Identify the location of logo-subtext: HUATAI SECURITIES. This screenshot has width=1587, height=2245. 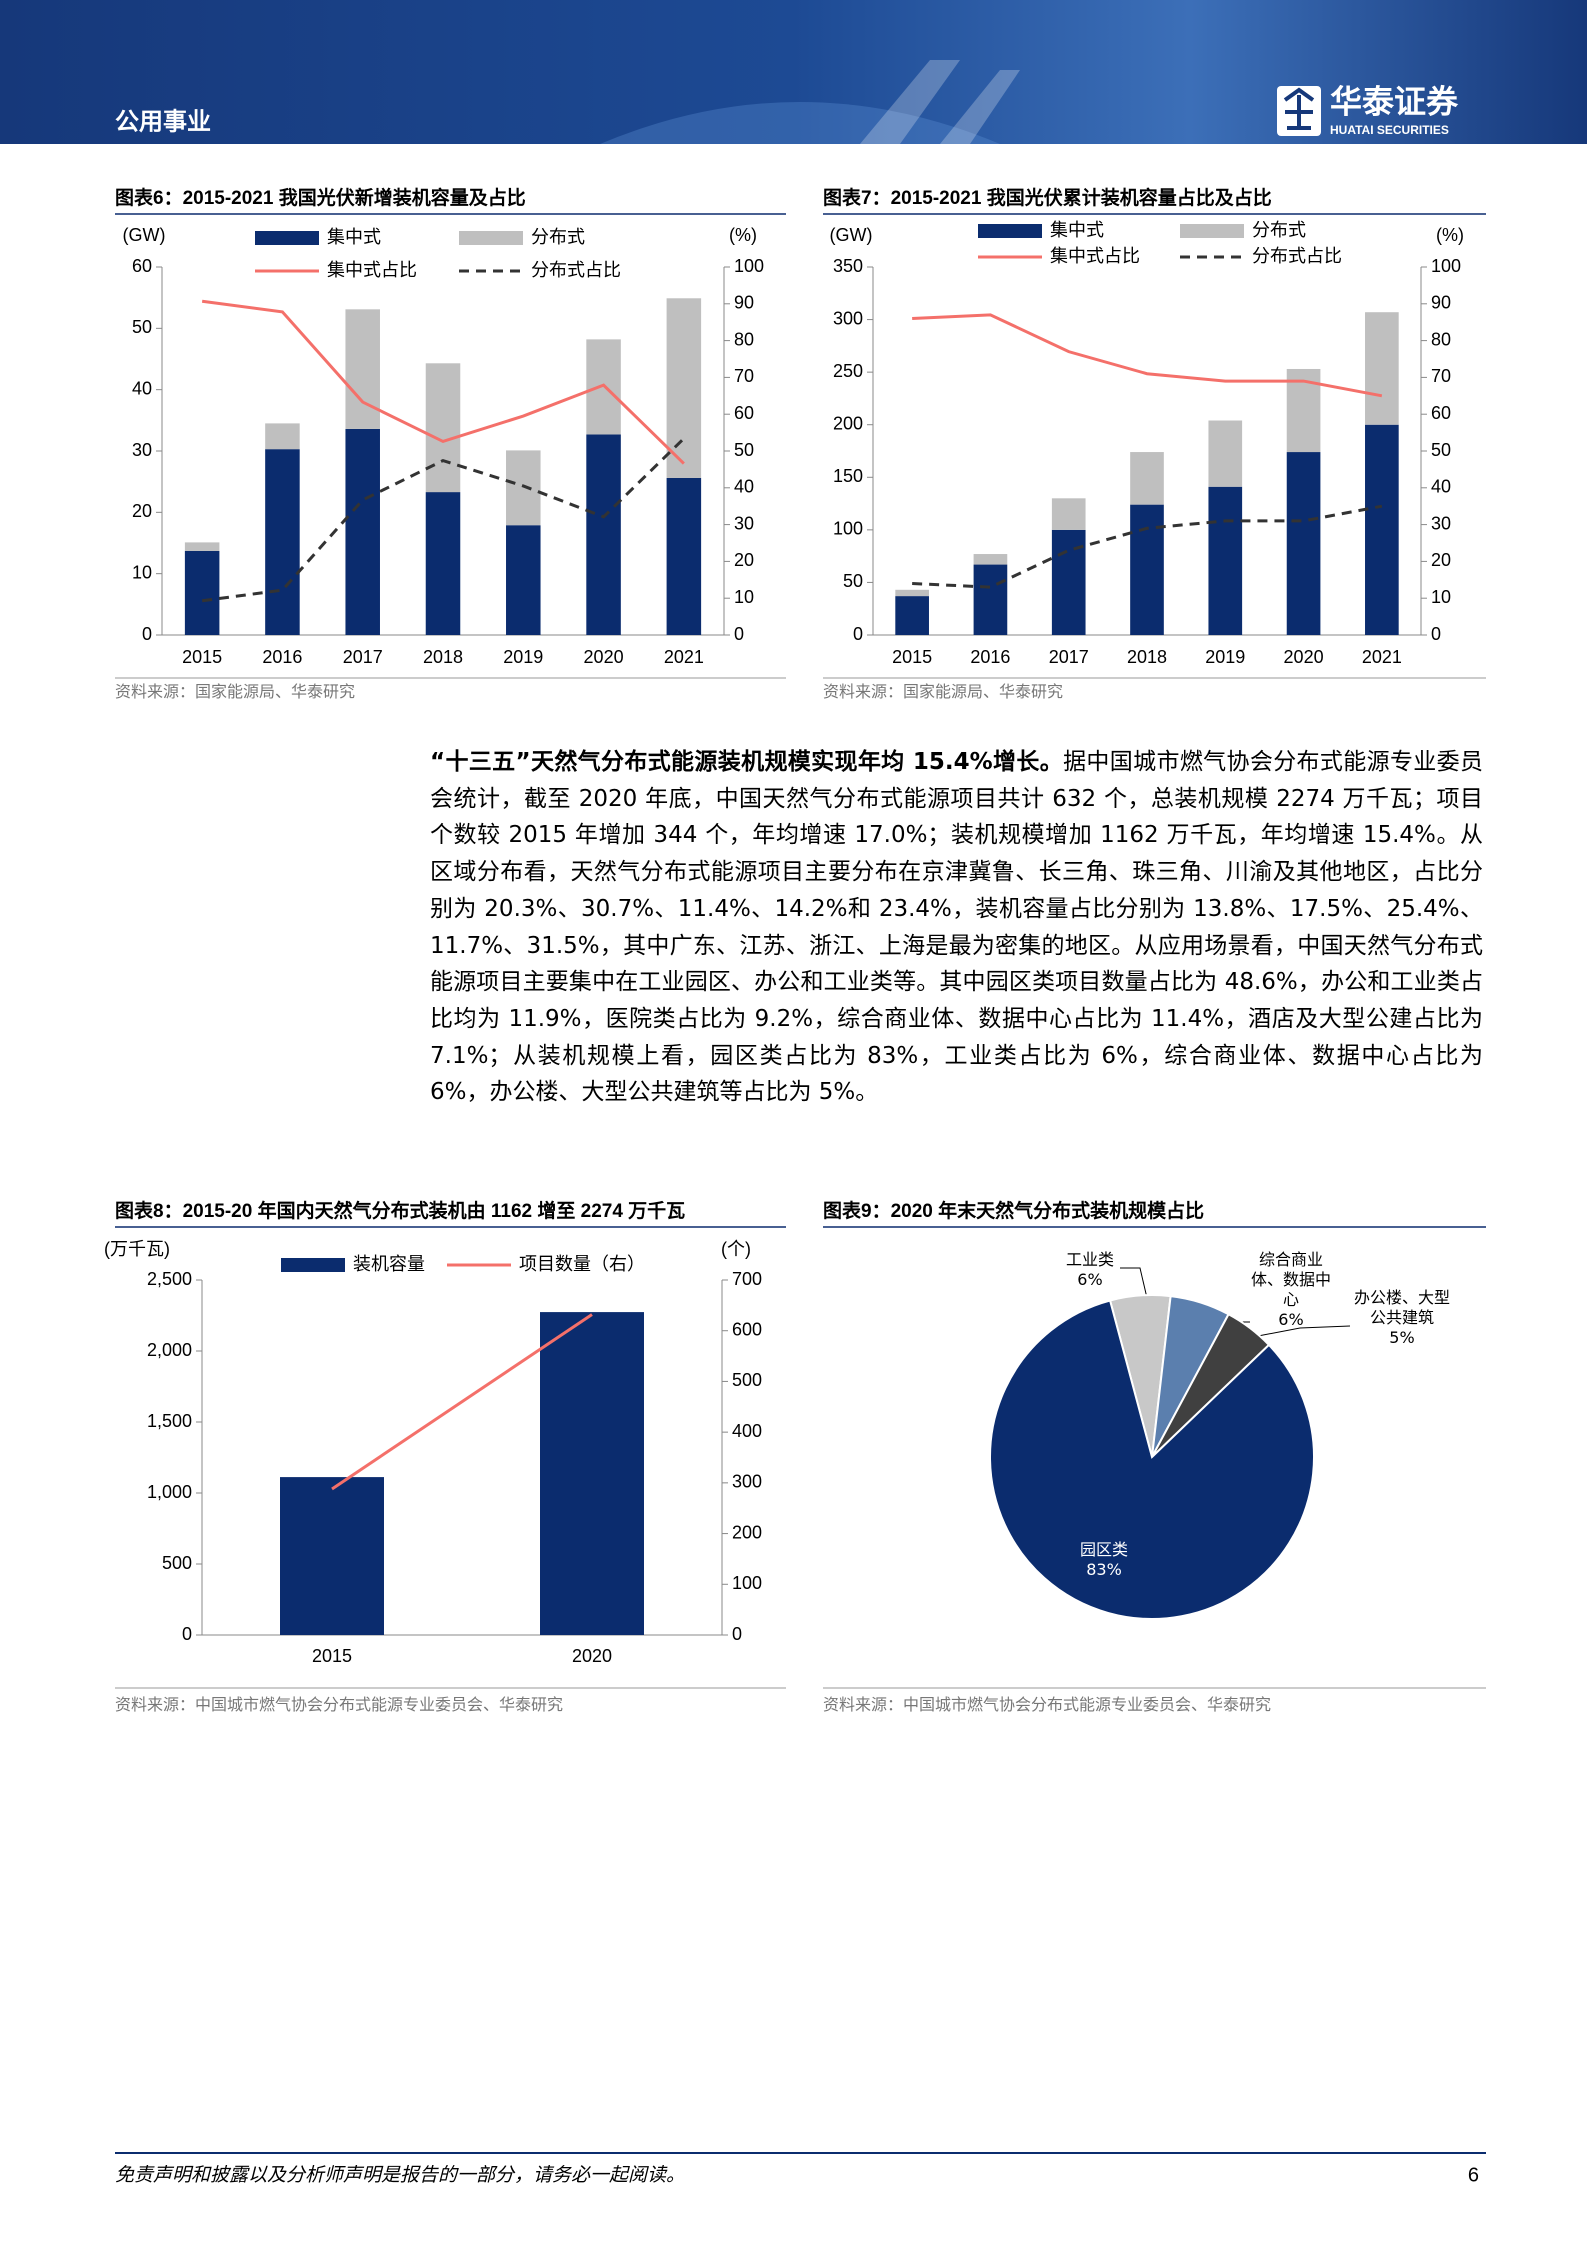
(1389, 130).